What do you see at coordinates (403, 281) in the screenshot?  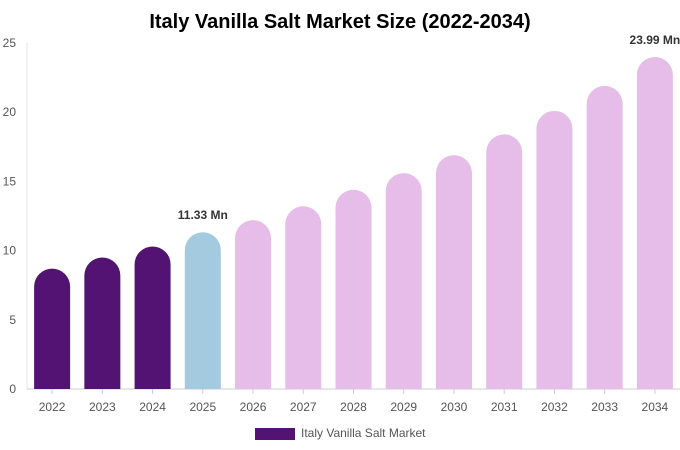 I see `bar-2029` at bounding box center [403, 281].